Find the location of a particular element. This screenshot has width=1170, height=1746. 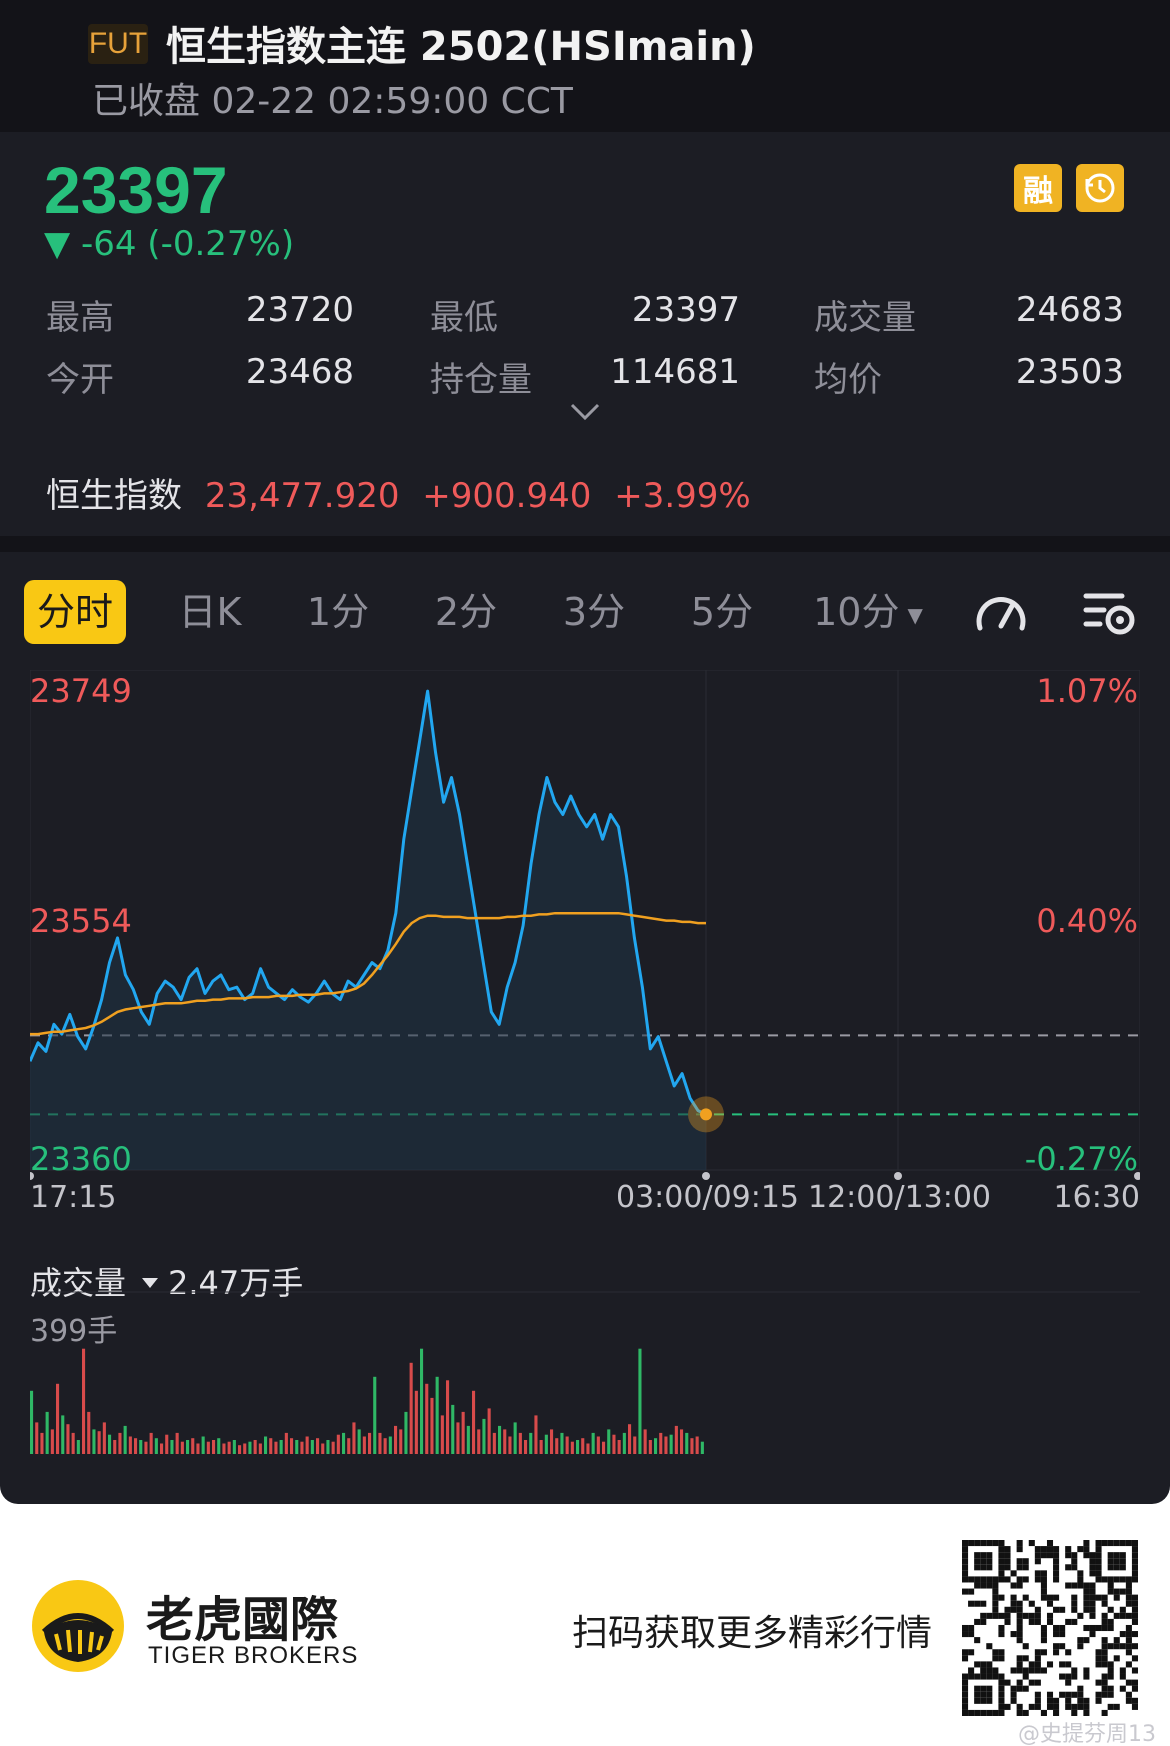

low-label: 最低 is located at coordinates (464, 318).